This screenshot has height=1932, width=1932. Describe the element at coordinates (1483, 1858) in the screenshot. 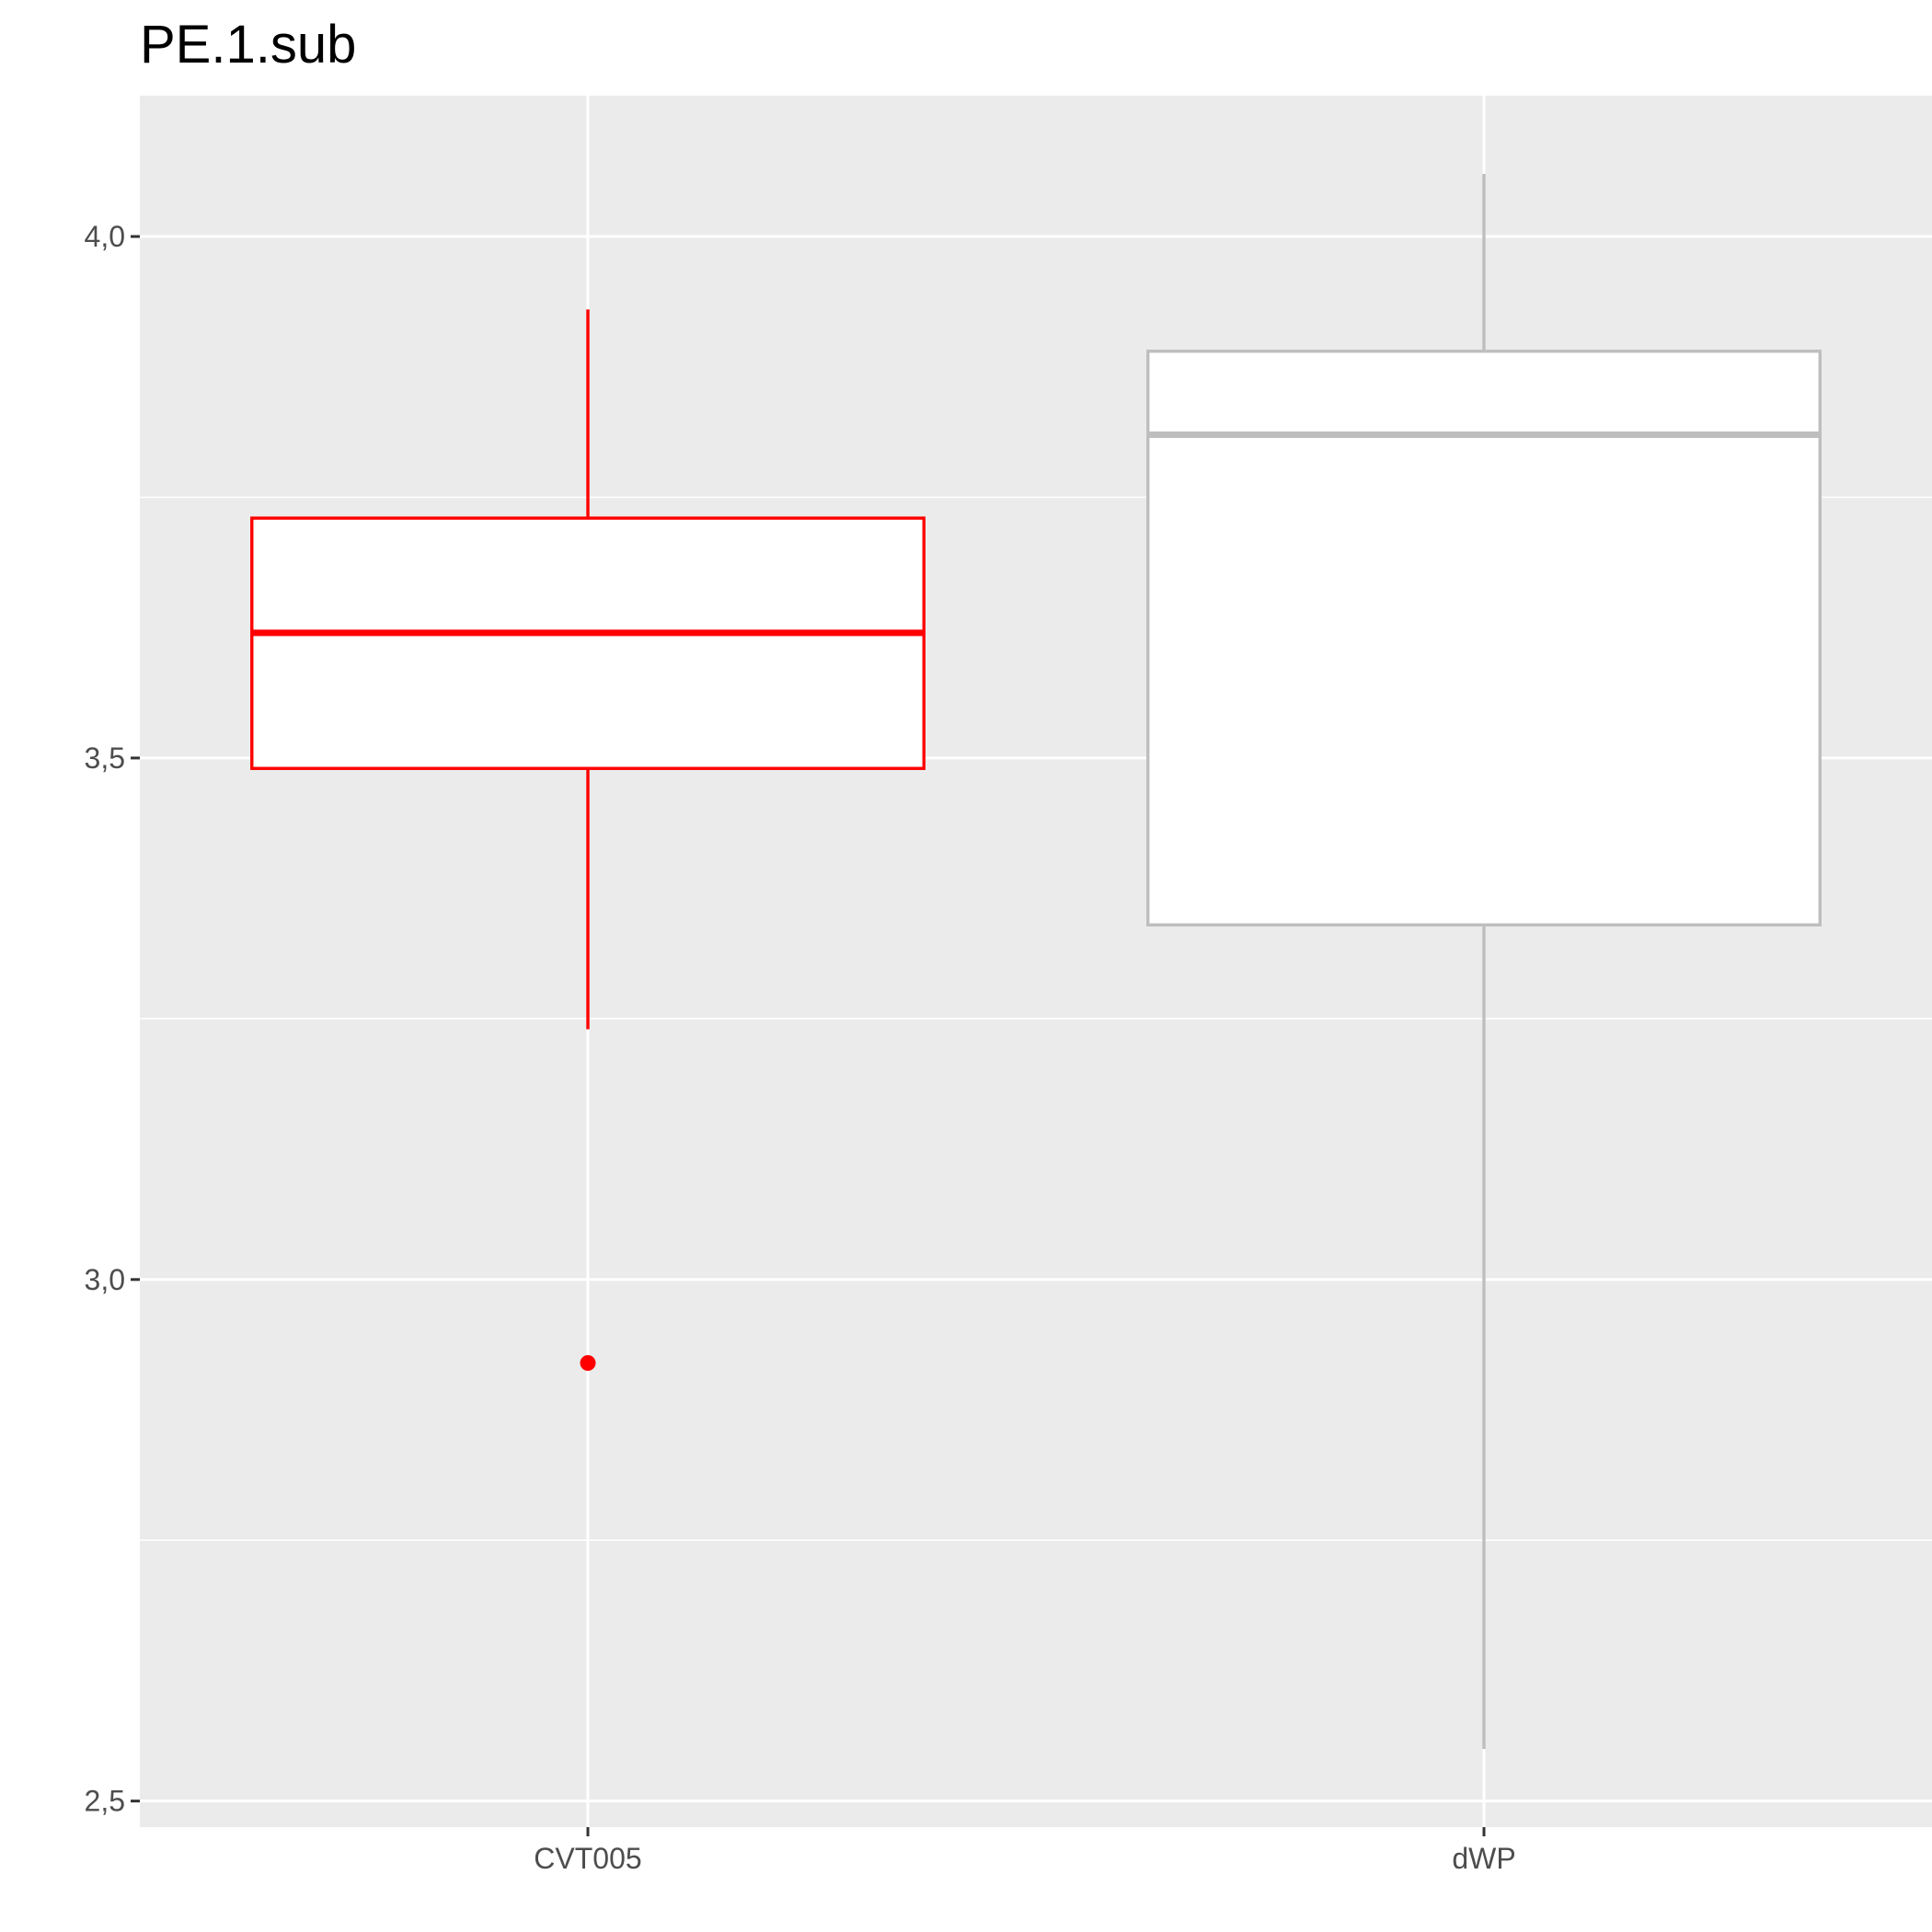

I see `x-tick-label: dWP` at that location.